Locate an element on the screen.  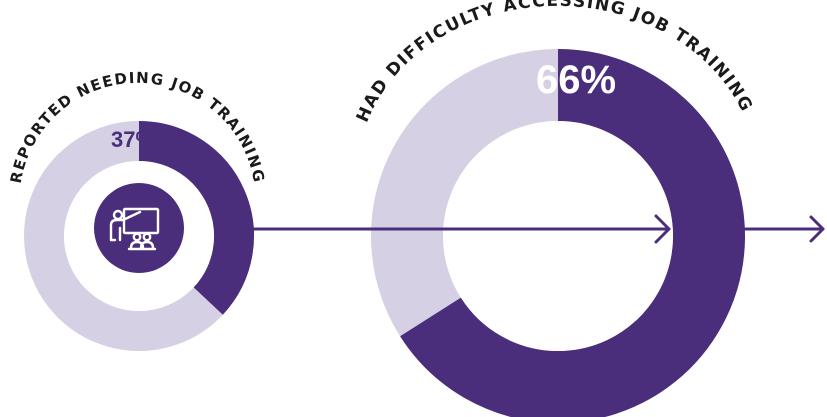
presenter-training-icon is located at coordinates (139, 228).